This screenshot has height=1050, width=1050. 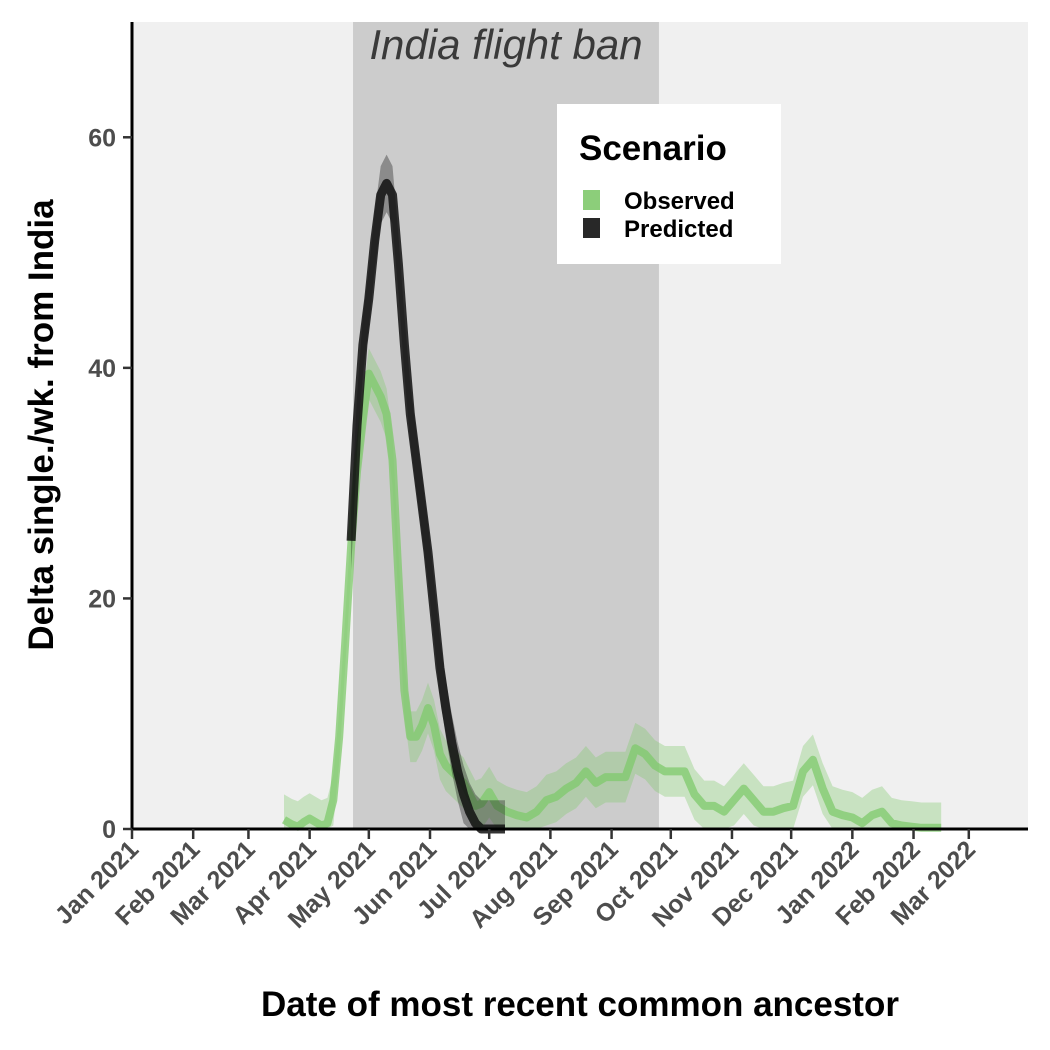 I want to click on legend-label-predicted: Predicted, so click(x=678, y=229).